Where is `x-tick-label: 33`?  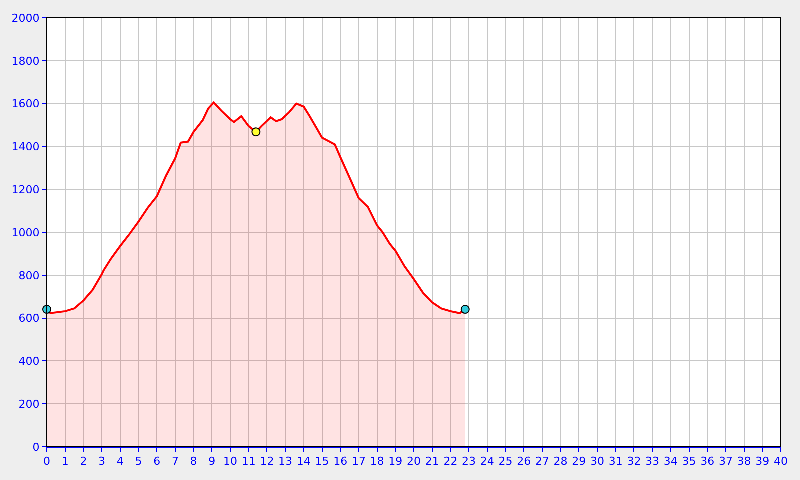 x-tick-label: 33 is located at coordinates (653, 461).